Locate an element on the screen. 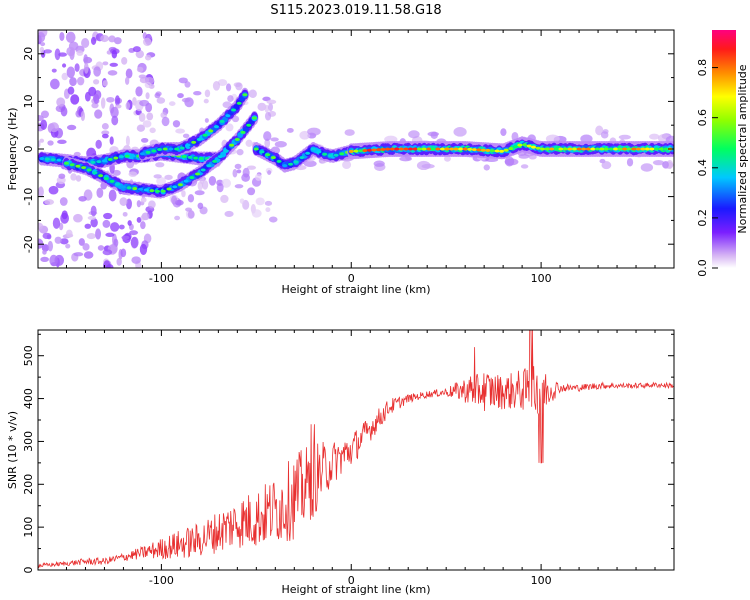 The height and width of the screenshot is (600, 750). y-tick-label: 20 is located at coordinates (28, 54).